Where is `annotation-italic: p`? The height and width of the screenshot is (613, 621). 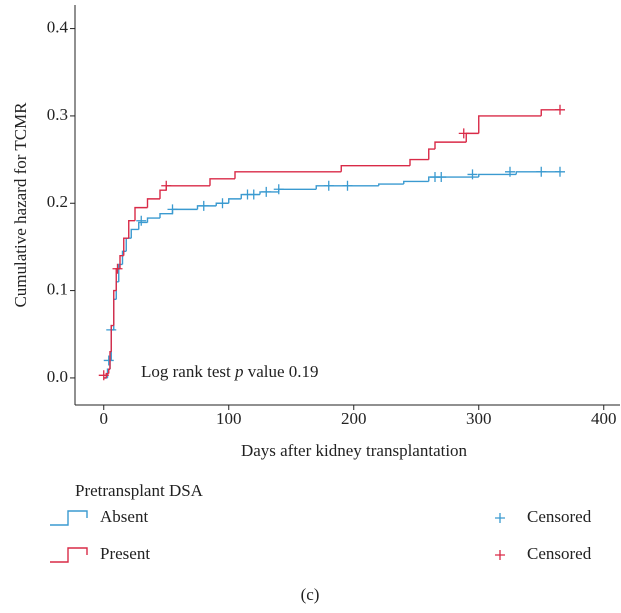
annotation-italic: p is located at coordinates (239, 371).